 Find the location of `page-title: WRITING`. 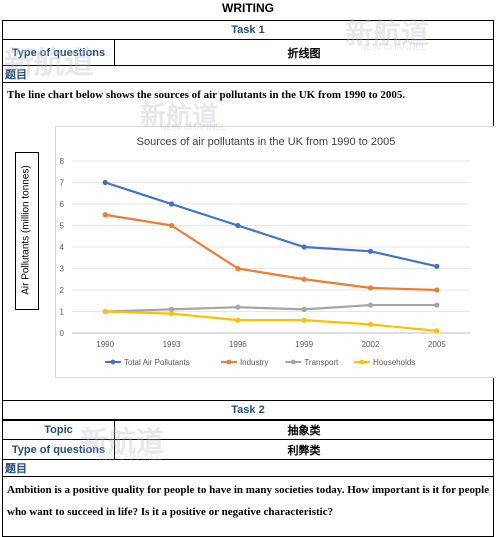

page-title: WRITING is located at coordinates (248, 8).